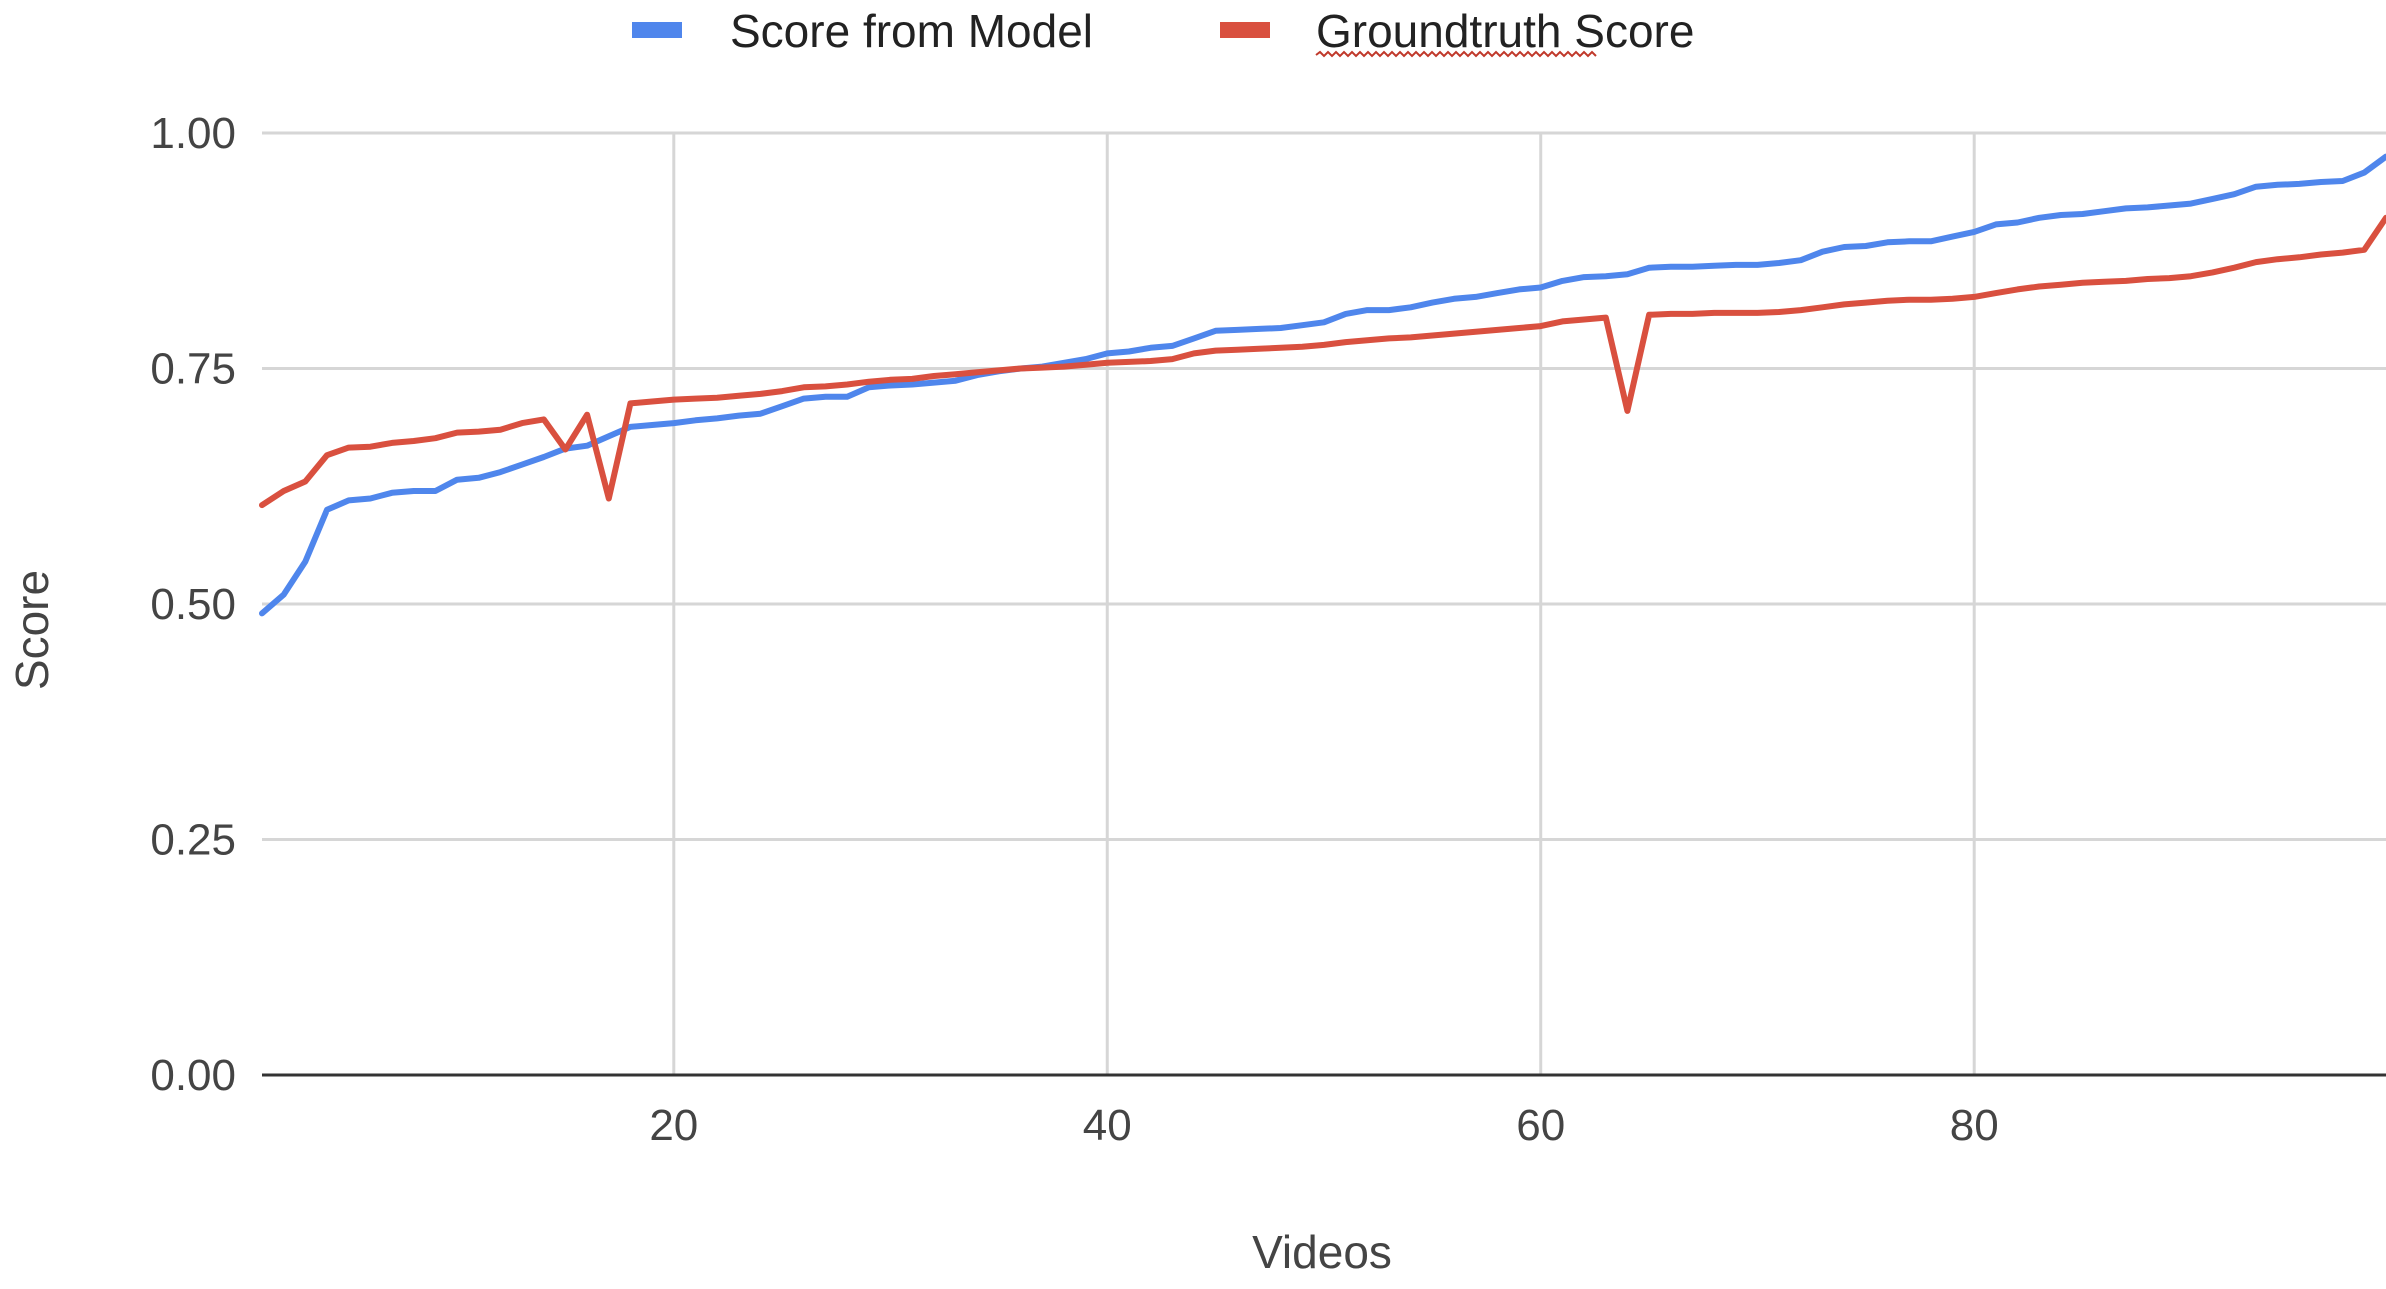 Image resolution: width=2386 pixels, height=1289 pixels. What do you see at coordinates (1974, 1125) in the screenshot?
I see `x-tick-label: 80` at bounding box center [1974, 1125].